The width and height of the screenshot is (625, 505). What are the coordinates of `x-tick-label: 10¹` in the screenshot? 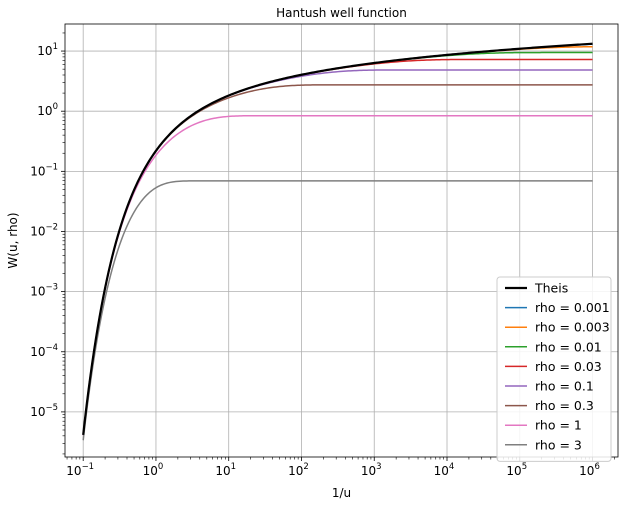 It's located at (225, 470).